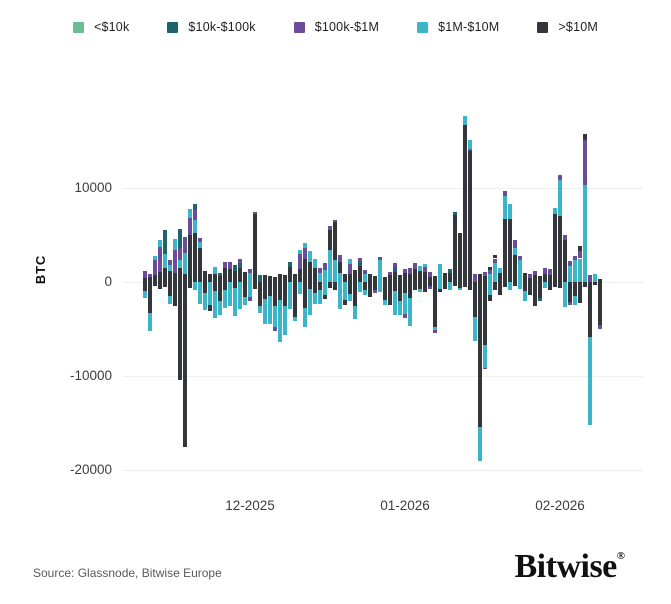 The image size is (671, 604). Describe the element at coordinates (383, 188) in the screenshot. I see `gridline` at that location.